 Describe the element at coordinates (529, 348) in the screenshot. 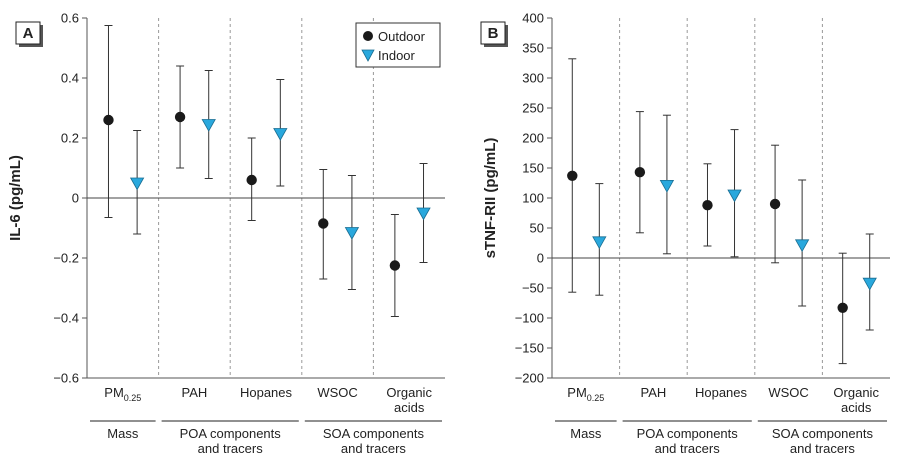

I see `y-tick-label: −150` at that location.